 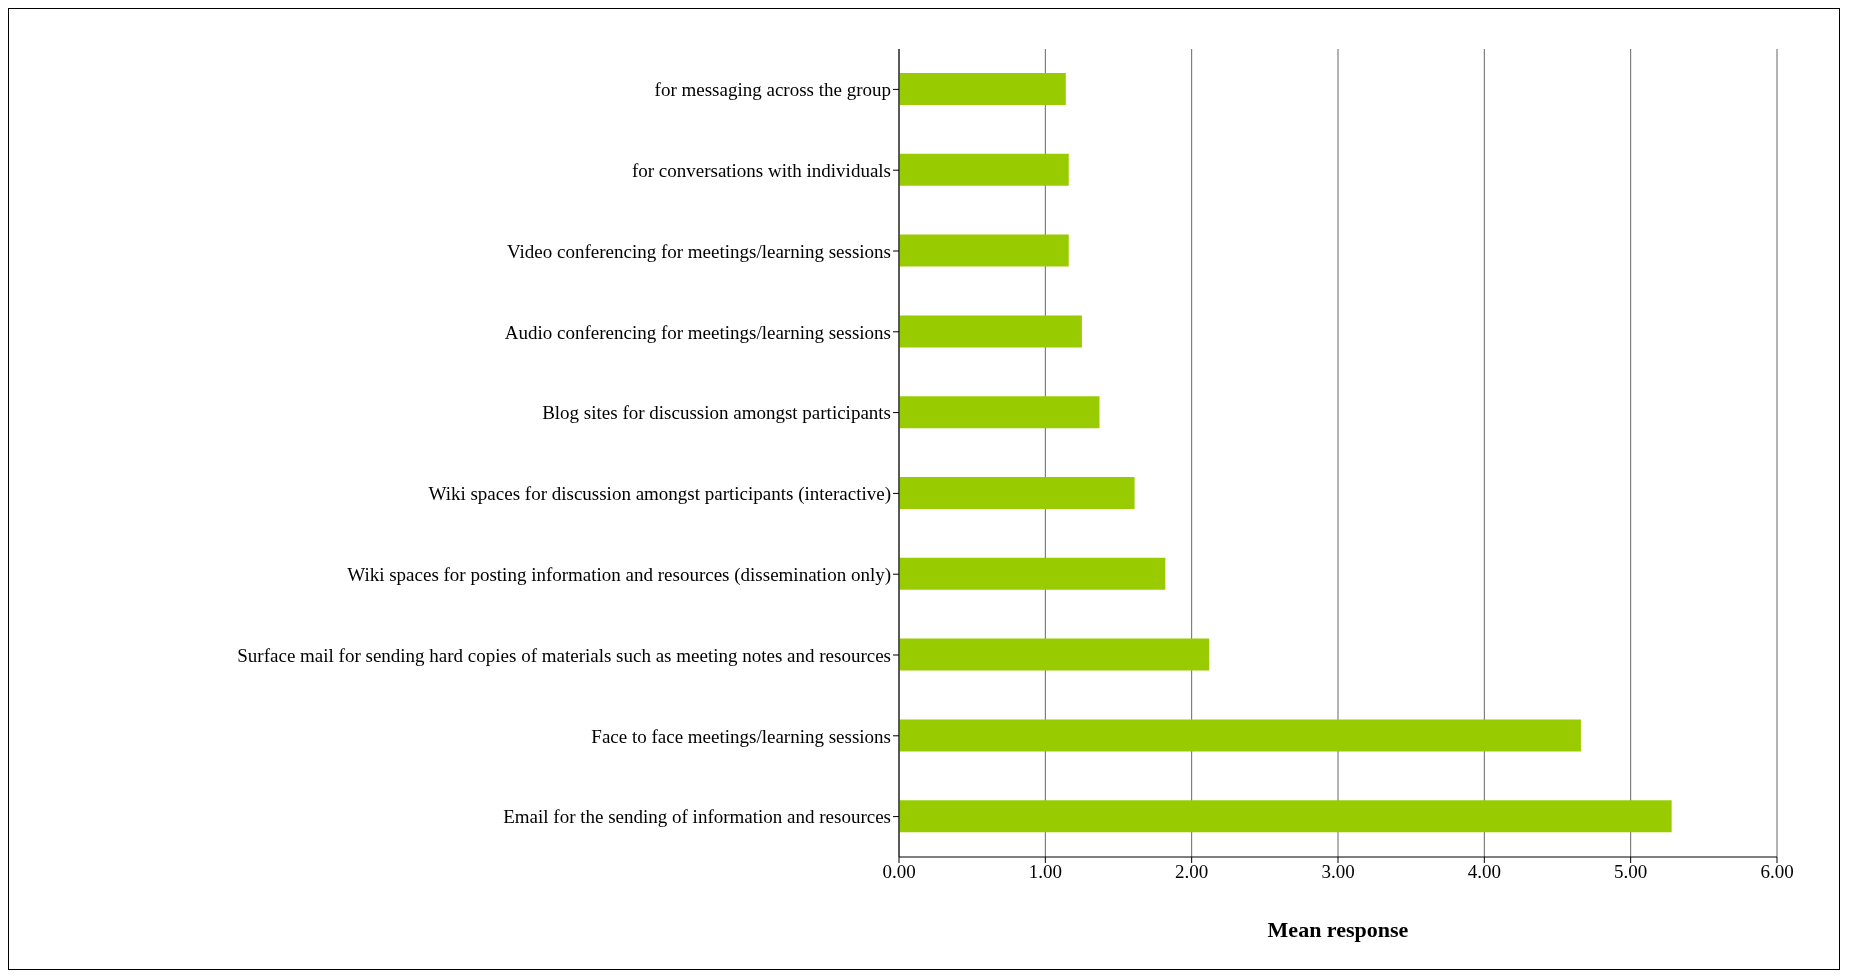 I want to click on x-tick-label: 6.00, so click(x=1777, y=872).